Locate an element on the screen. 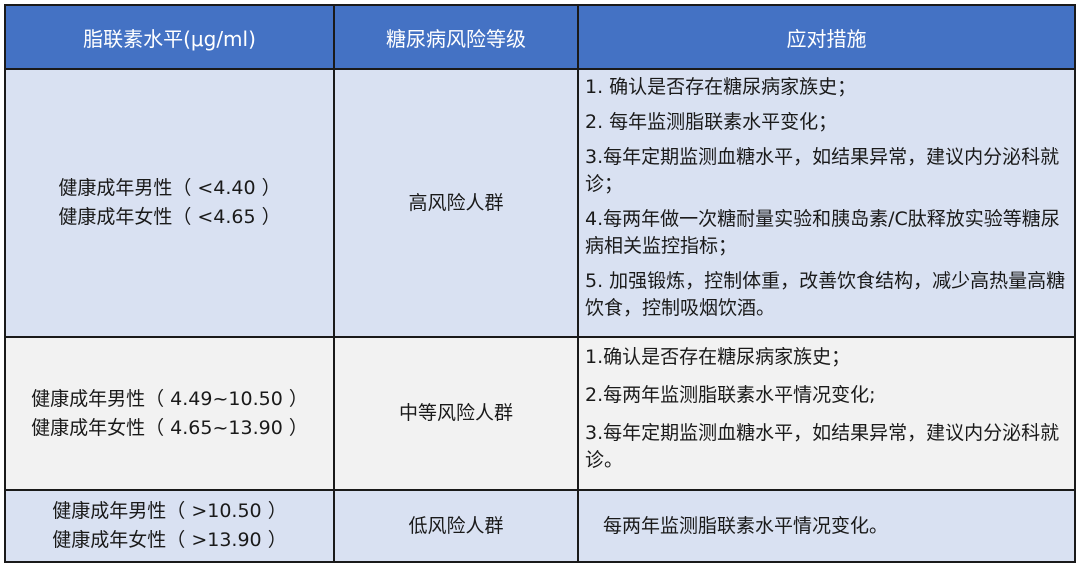 The width and height of the screenshot is (1080, 569). level-line-male: 健康成年男性（ <4.40 ） is located at coordinates (169, 188).